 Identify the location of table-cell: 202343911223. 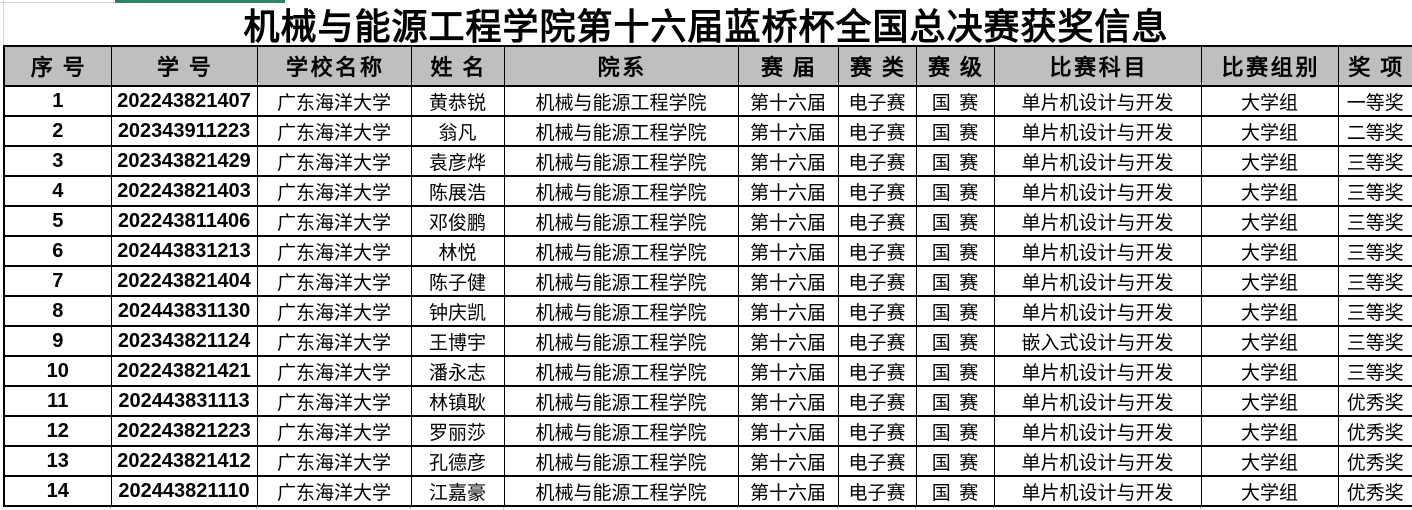
(184, 131).